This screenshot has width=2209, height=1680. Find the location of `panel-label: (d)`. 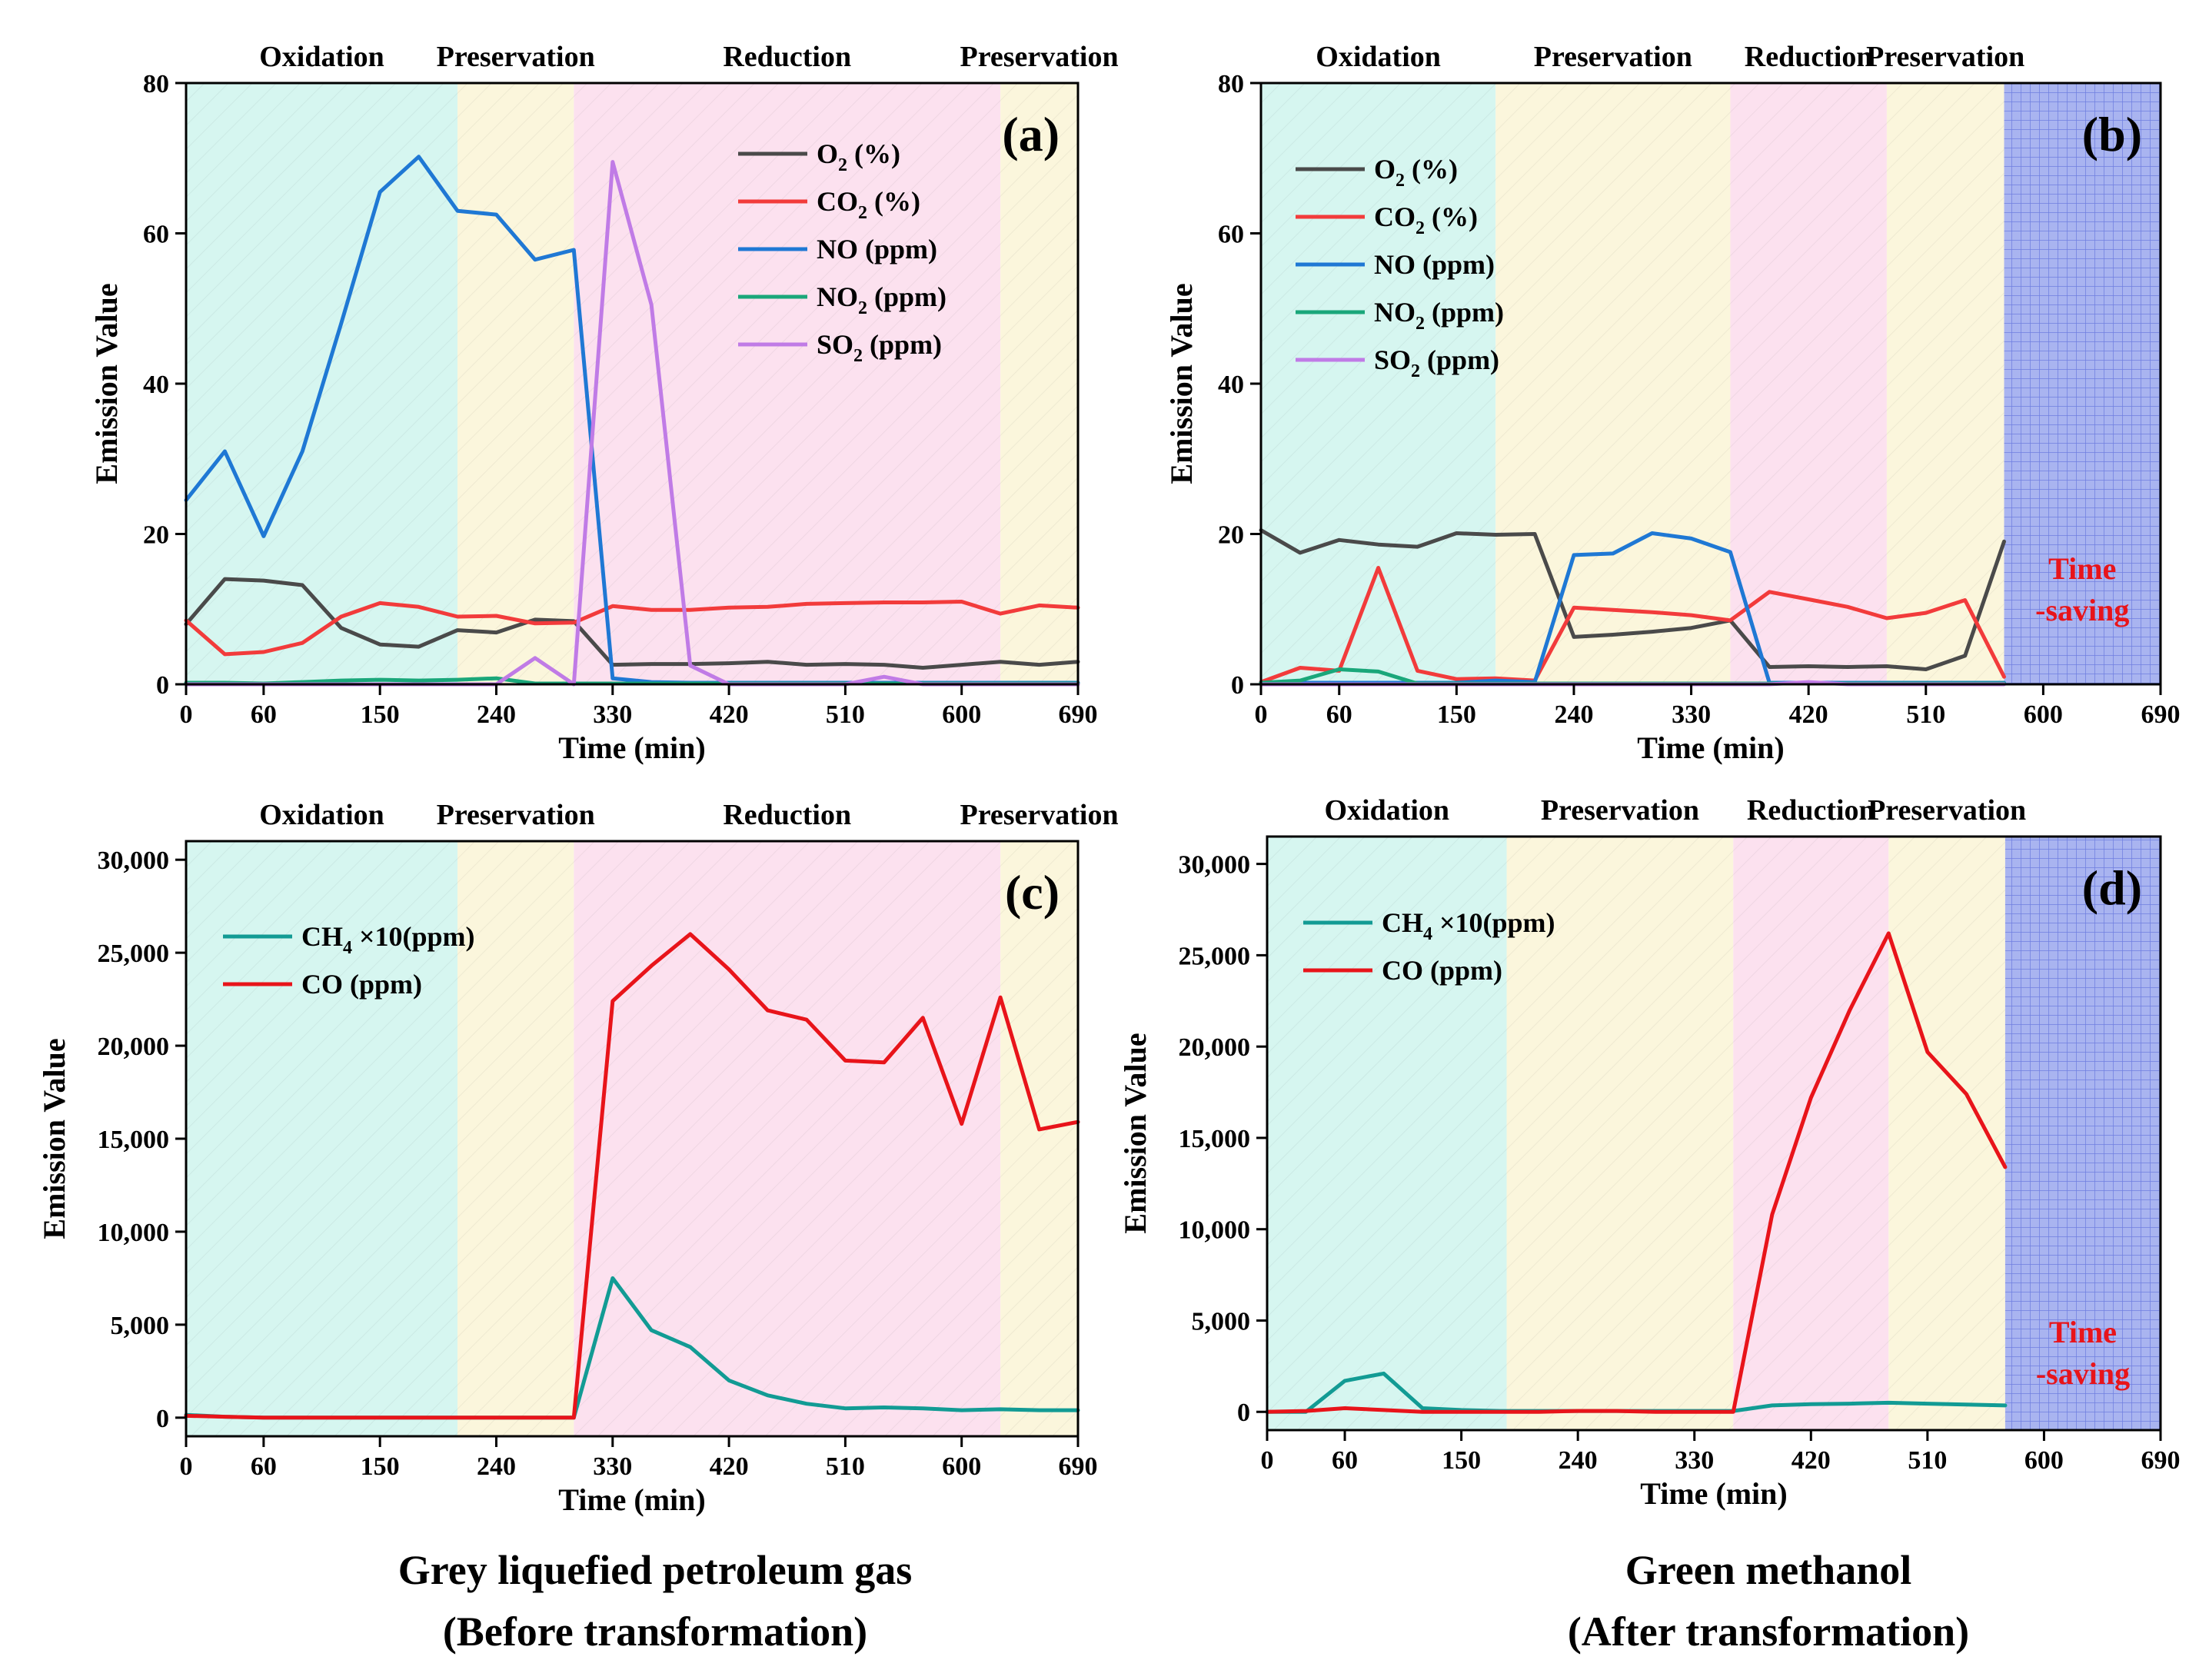

panel-label: (d) is located at coordinates (2112, 887).